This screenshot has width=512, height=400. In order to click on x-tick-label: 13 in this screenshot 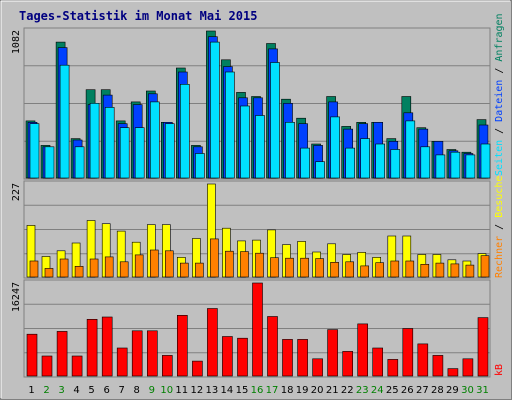, I will do `click(212, 390)`.